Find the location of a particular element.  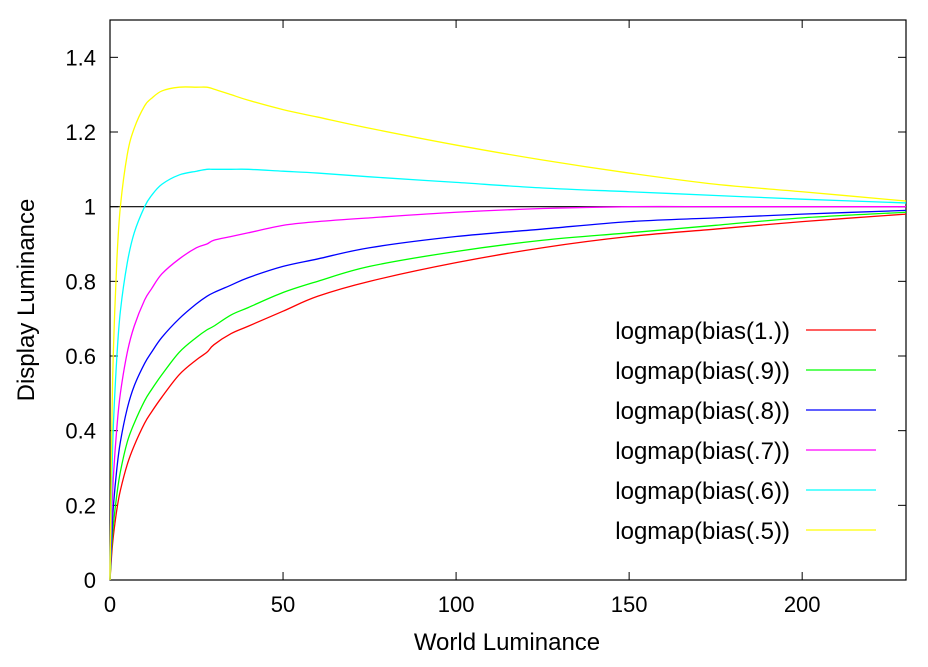

y-tick-label: 0.6 is located at coordinates (80, 356).